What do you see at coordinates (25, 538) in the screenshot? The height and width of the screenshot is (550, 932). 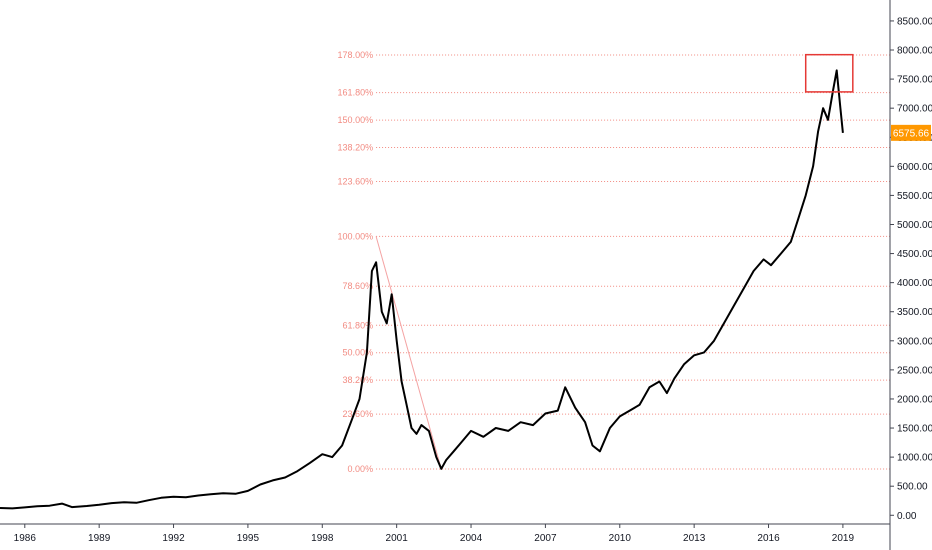 I see `x-tick-label: 1986` at bounding box center [25, 538].